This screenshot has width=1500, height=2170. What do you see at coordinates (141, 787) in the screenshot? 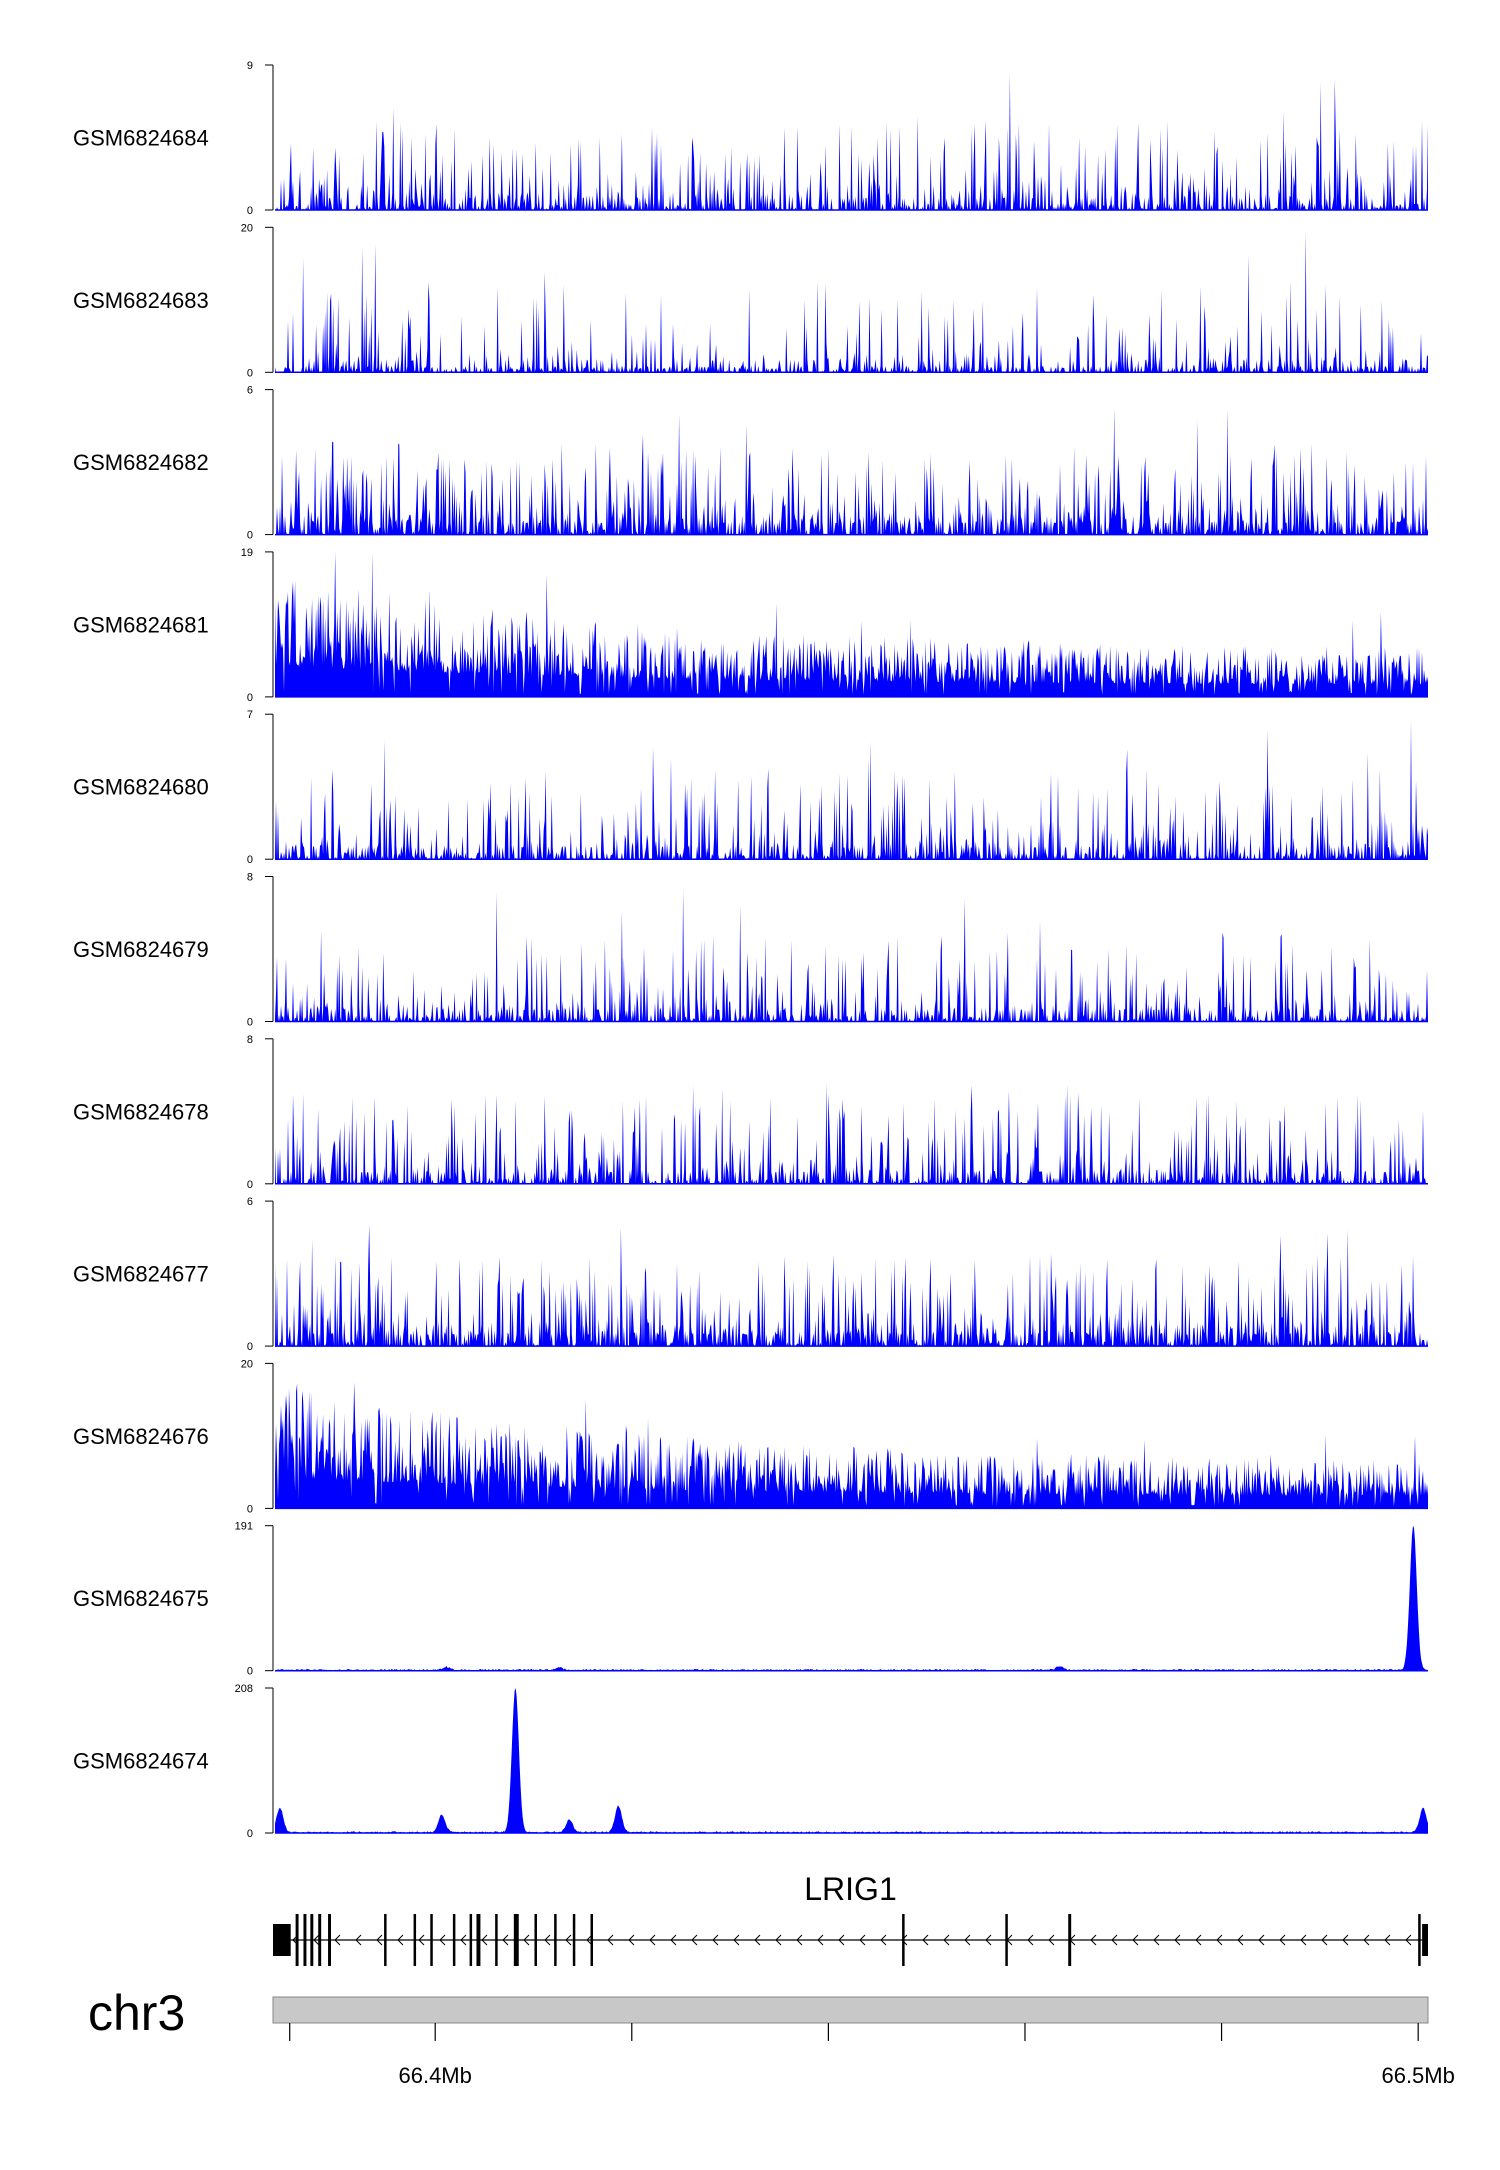
I see `track-label: GSM6824680` at bounding box center [141, 787].